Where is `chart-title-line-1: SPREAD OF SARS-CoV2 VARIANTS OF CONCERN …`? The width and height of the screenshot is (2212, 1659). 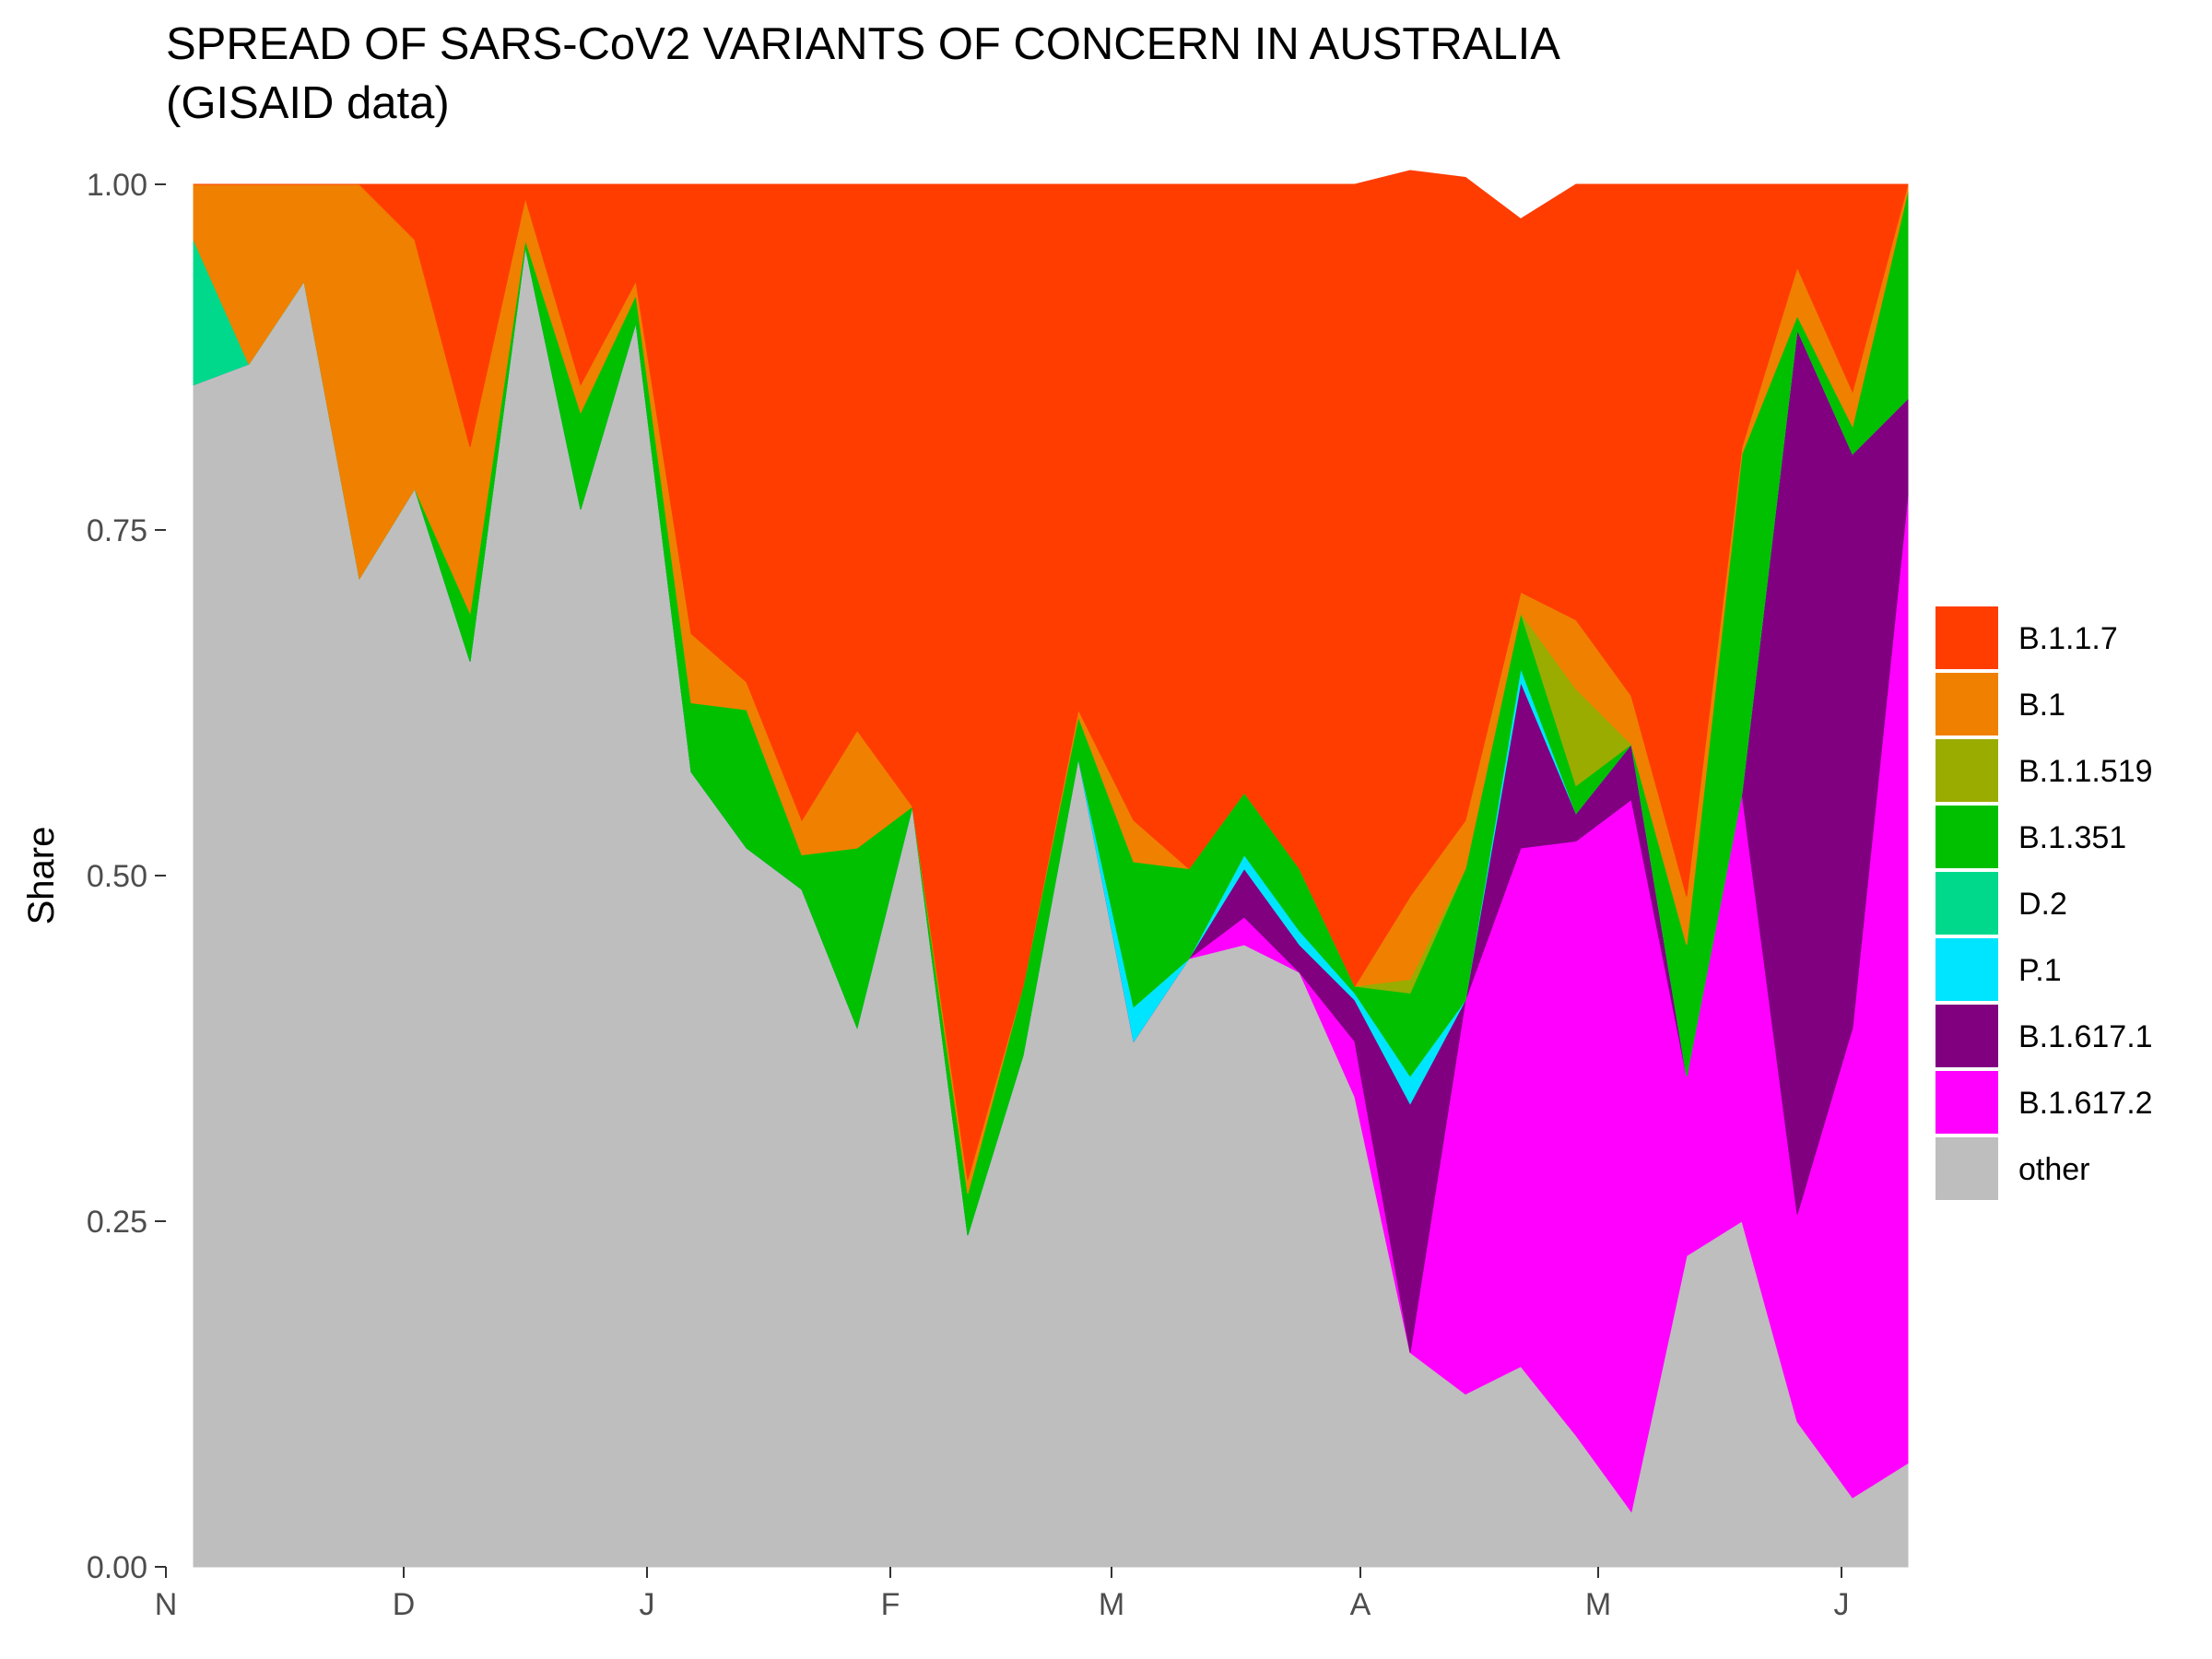
chart-title-line-1: SPREAD OF SARS-CoV2 VARIANTS OF CONCERN … is located at coordinates (863, 44).